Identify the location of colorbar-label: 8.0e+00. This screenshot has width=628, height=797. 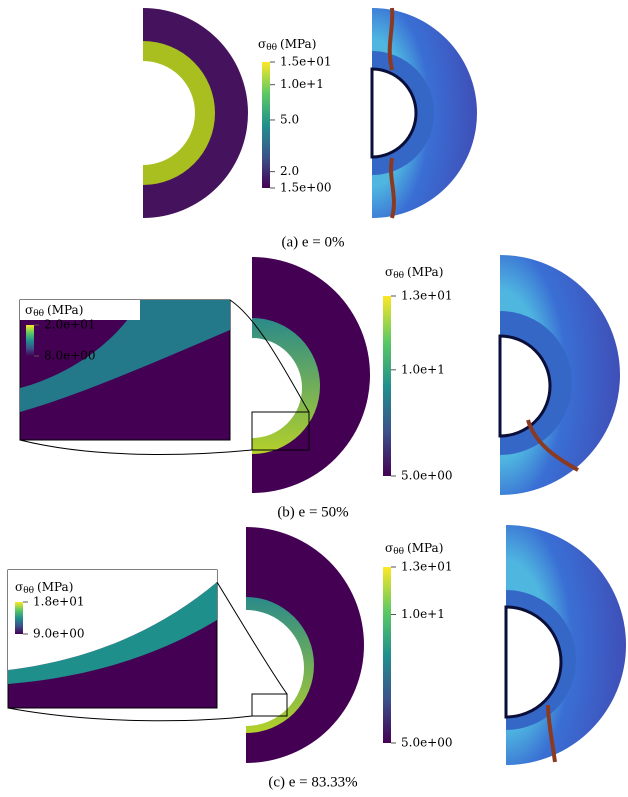
(70, 356).